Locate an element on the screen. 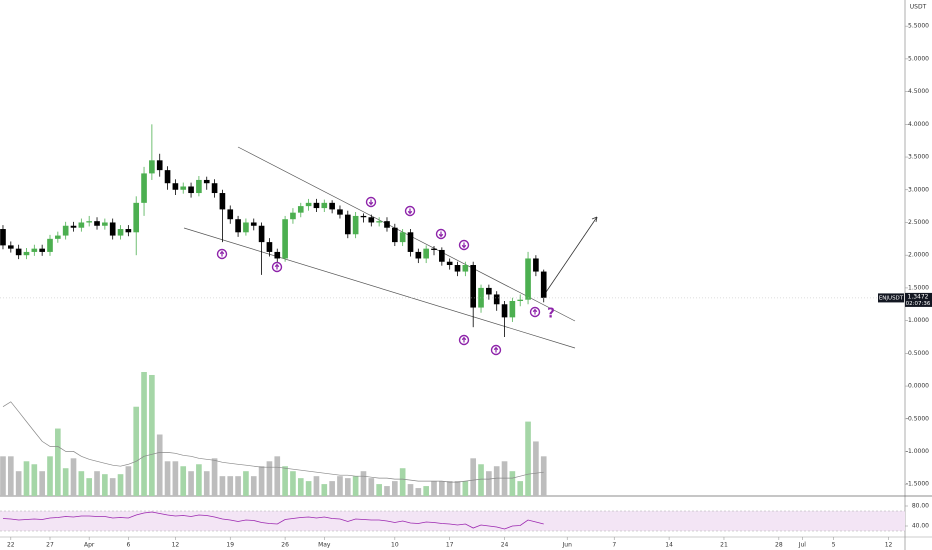 The height and width of the screenshot is (550, 932). x-tick-label: 21 is located at coordinates (724, 545).